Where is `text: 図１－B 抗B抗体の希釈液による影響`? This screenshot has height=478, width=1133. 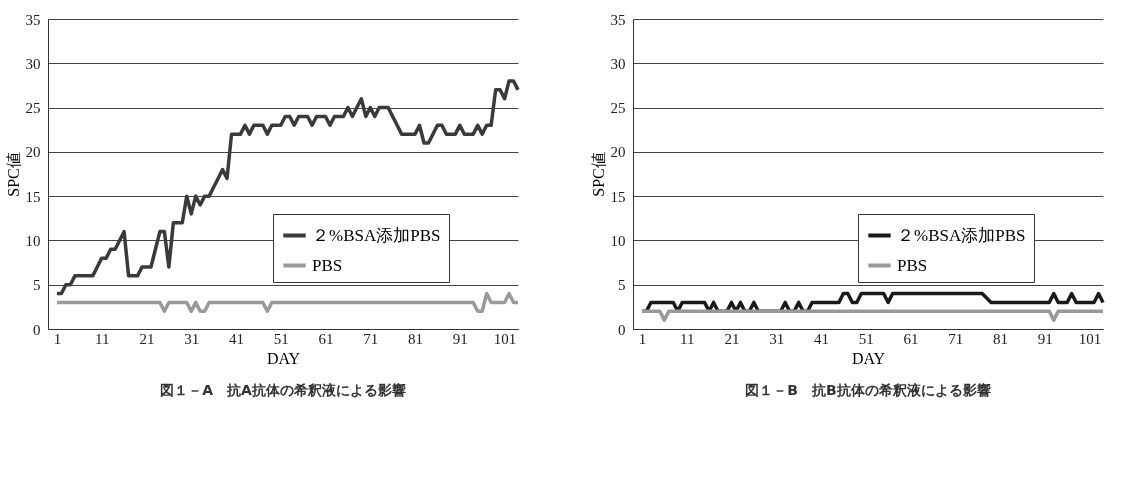 text: 図１－B 抗B抗体の希釈液による影響 is located at coordinates (868, 390).